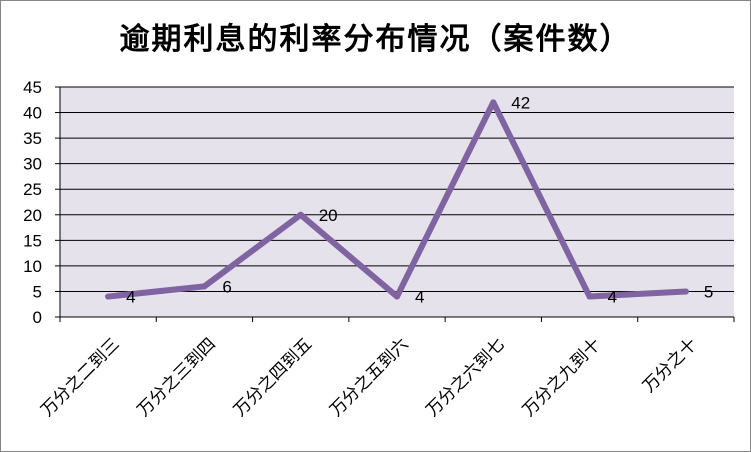  I want to click on y-tick-label: 30, so click(32, 164).